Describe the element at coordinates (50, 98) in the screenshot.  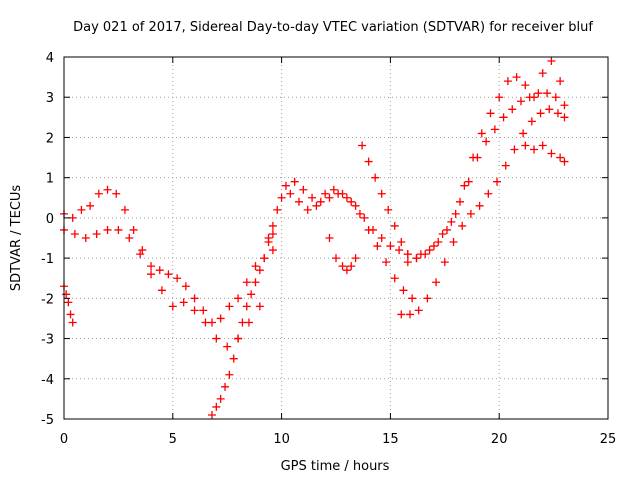
I see `y-tick-label: 3` at that location.